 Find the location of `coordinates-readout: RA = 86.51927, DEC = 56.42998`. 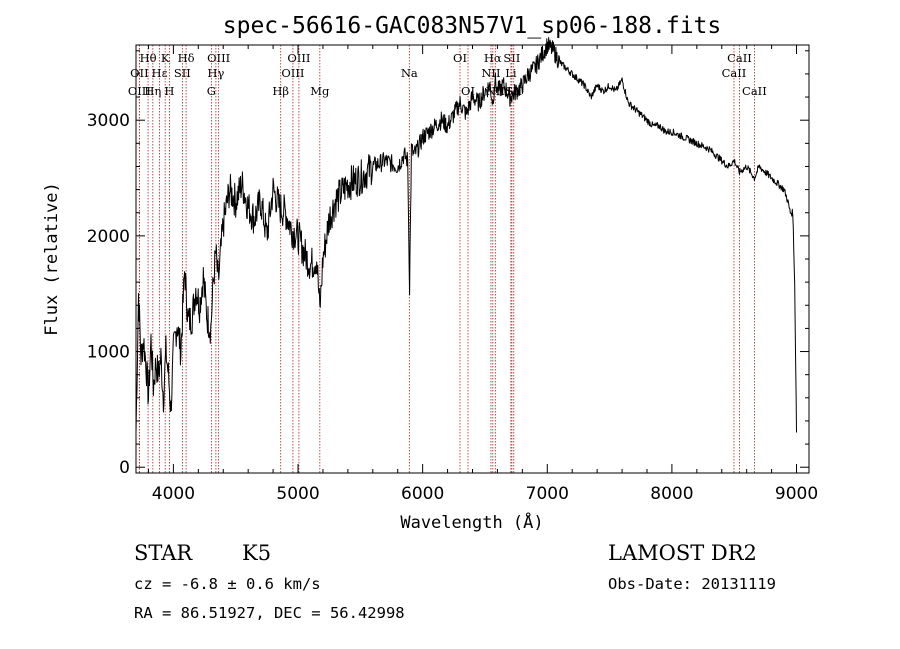

coordinates-readout: RA = 86.51927, DEC = 56.42998 is located at coordinates (269, 613).